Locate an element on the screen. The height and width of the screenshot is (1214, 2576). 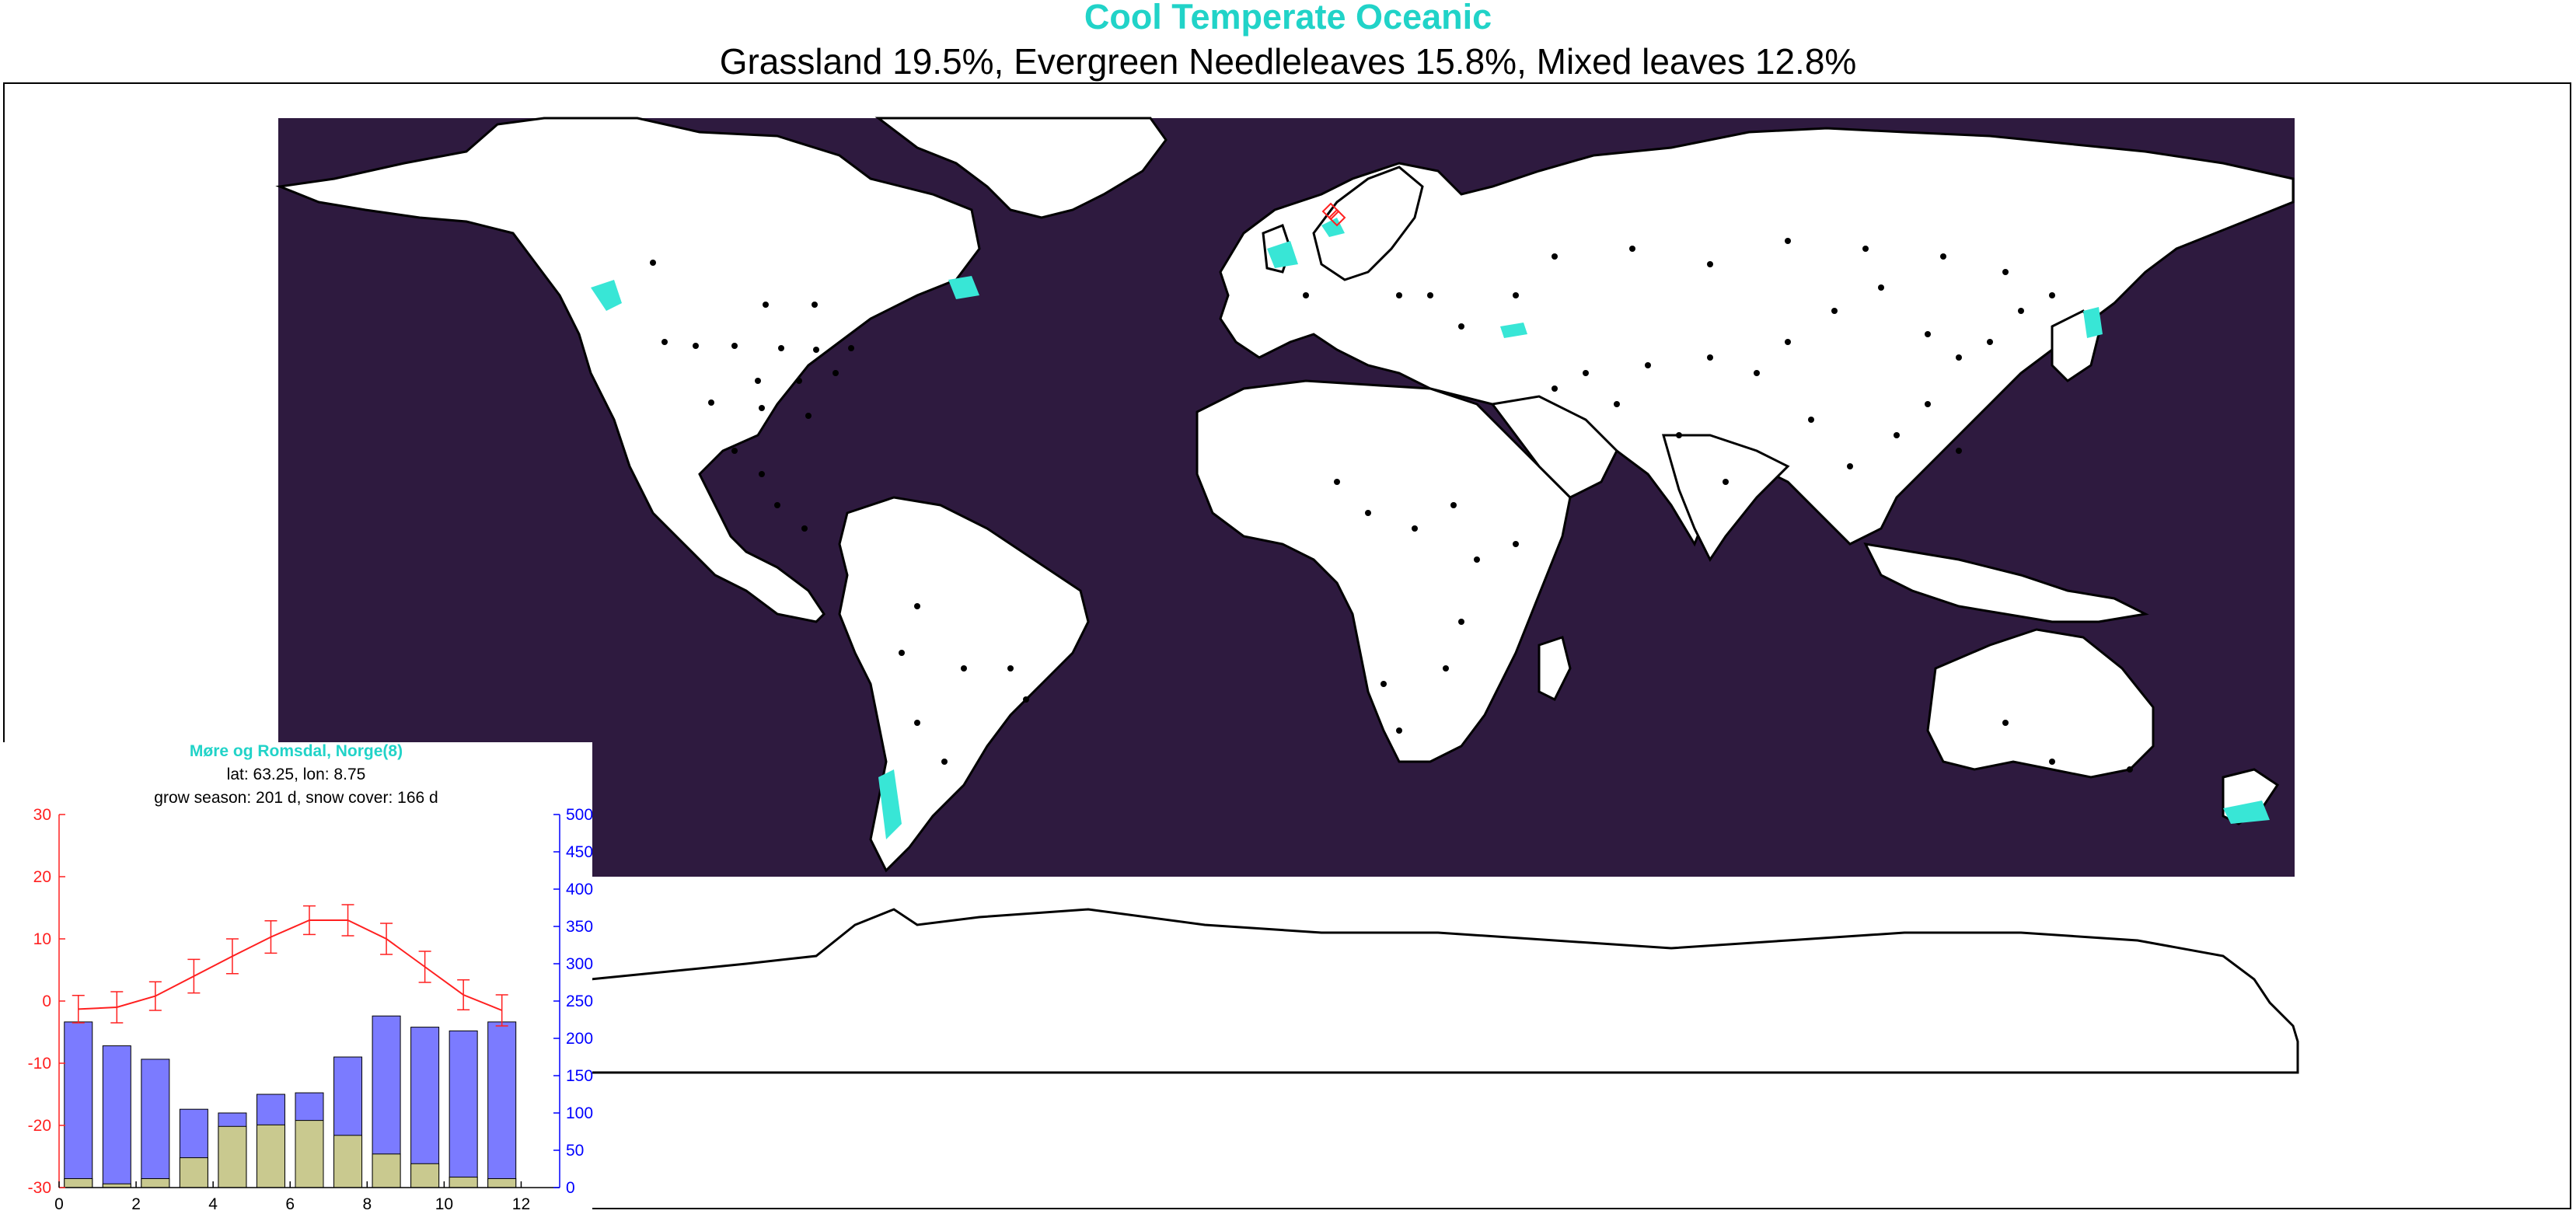
chart-title: Cool Temperate Oceanic is located at coordinates (1288, 18).